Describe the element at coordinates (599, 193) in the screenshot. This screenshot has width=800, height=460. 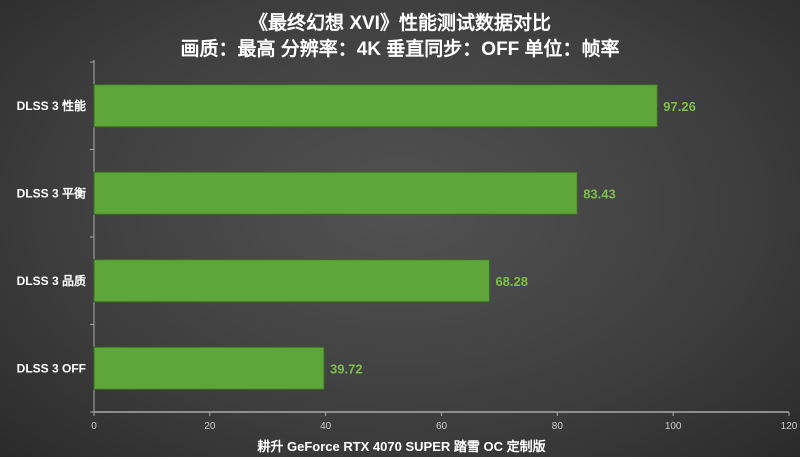
I see `value-label: 83.43` at that location.